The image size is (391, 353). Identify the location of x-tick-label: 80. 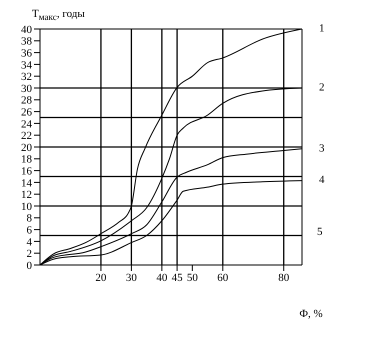
(284, 278).